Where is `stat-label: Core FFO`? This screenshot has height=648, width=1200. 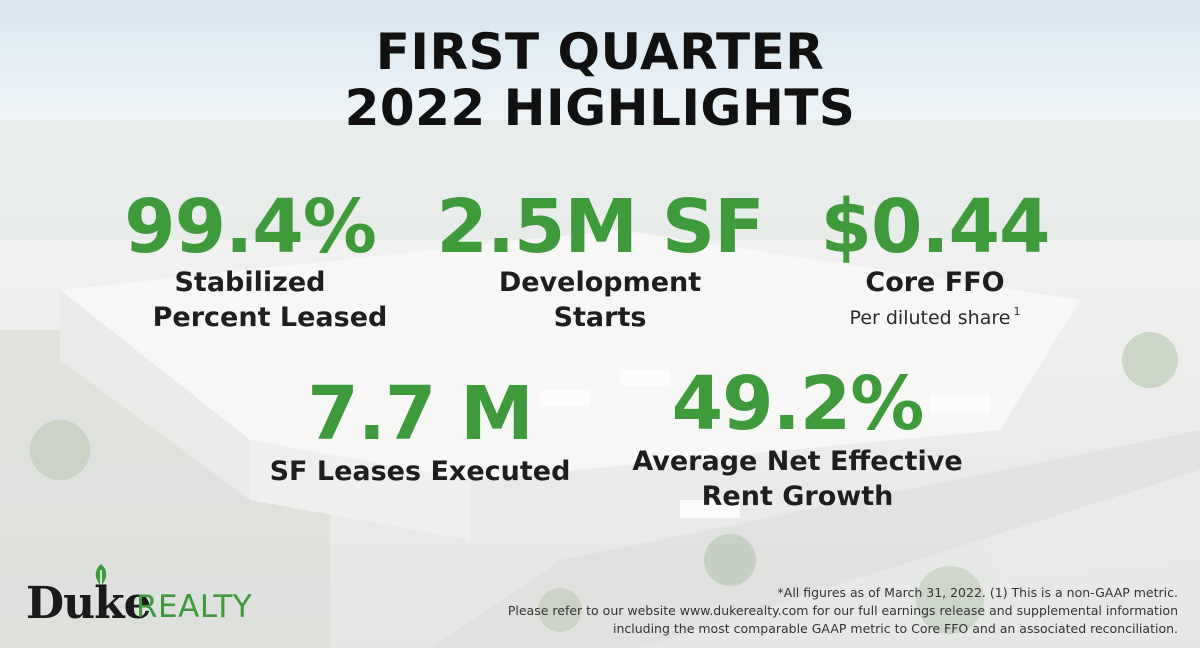 stat-label: Core FFO is located at coordinates (935, 282).